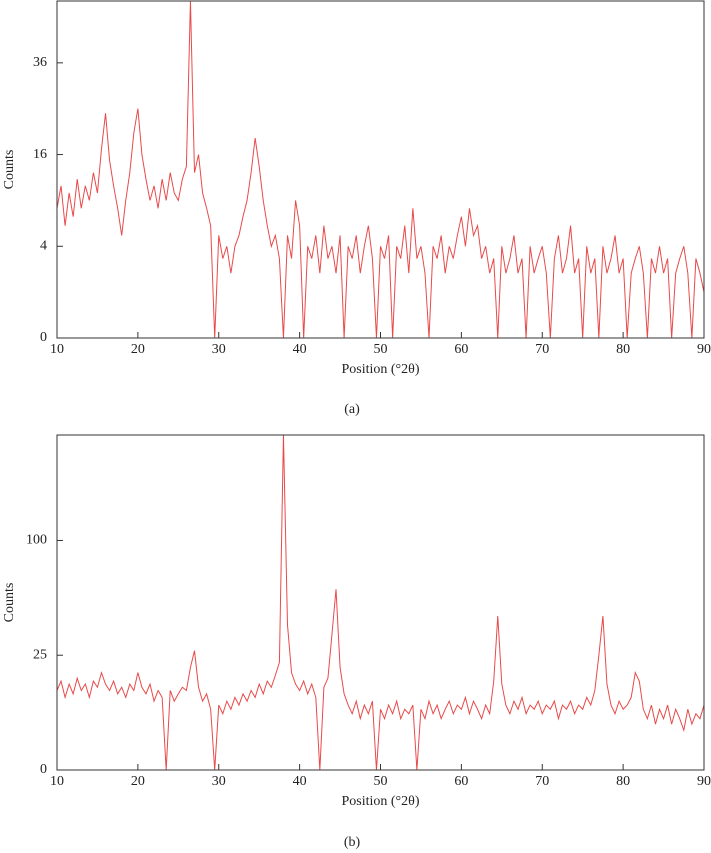 Image resolution: width=711 pixels, height=853 pixels. Describe the element at coordinates (40, 154) in the screenshot. I see `y-tick-label: 16` at that location.